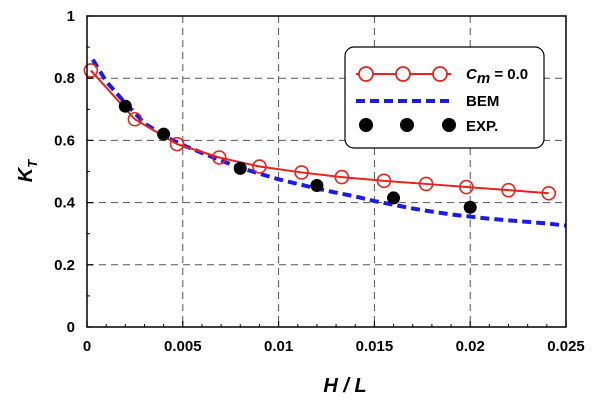 The width and height of the screenshot is (600, 406). What do you see at coordinates (483, 78) in the screenshot?
I see `legend-label-cm-subscript: m` at bounding box center [483, 78].